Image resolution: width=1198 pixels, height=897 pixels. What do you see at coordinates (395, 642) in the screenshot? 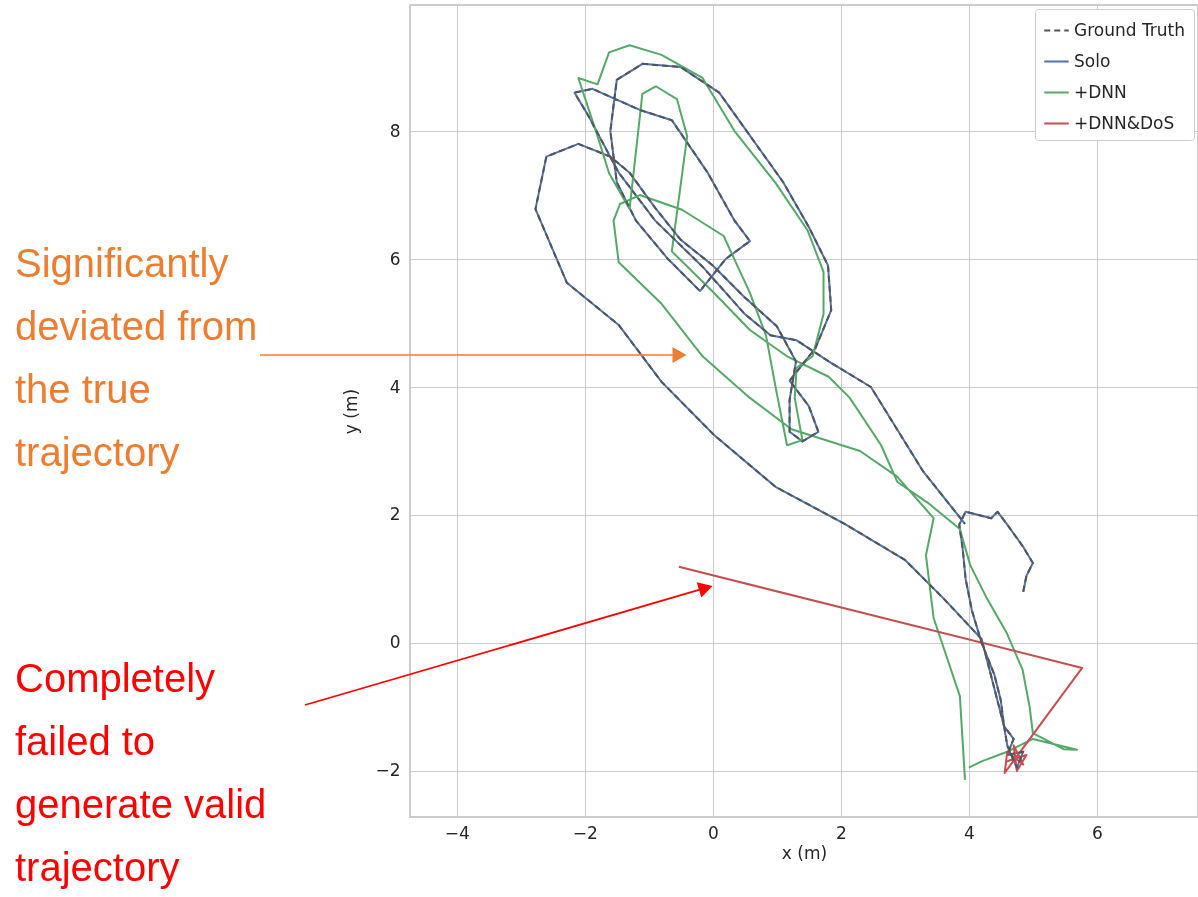
I see `y-tick-label: 0` at bounding box center [395, 642].